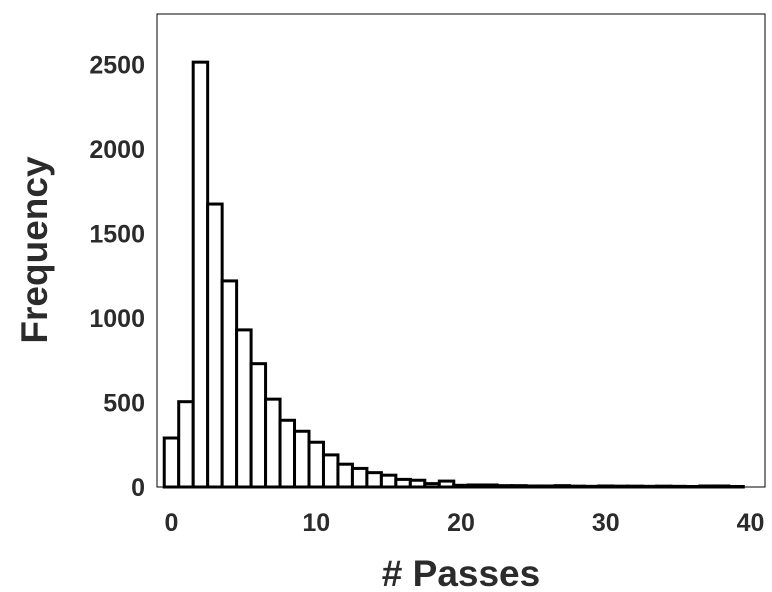 The height and width of the screenshot is (592, 772). Describe the element at coordinates (117, 319) in the screenshot. I see `y-tick-label: 1000` at that location.